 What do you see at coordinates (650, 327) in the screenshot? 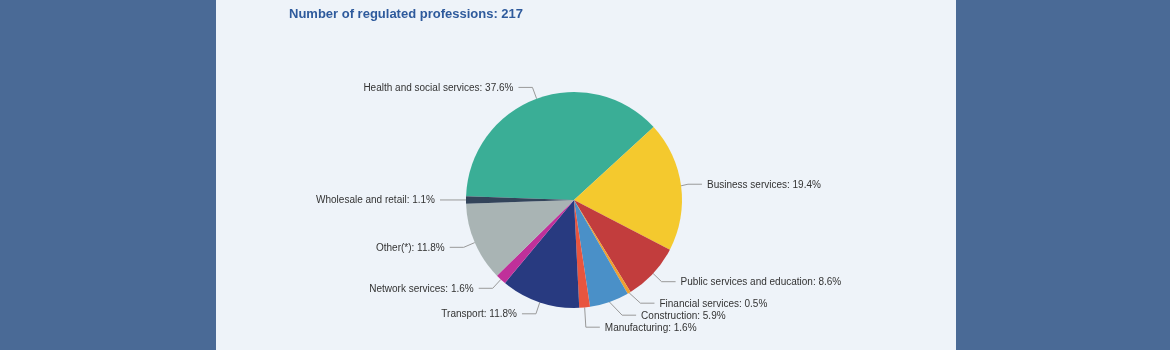
I see `slice-label: Manufacturing: 1.6%` at bounding box center [650, 327].